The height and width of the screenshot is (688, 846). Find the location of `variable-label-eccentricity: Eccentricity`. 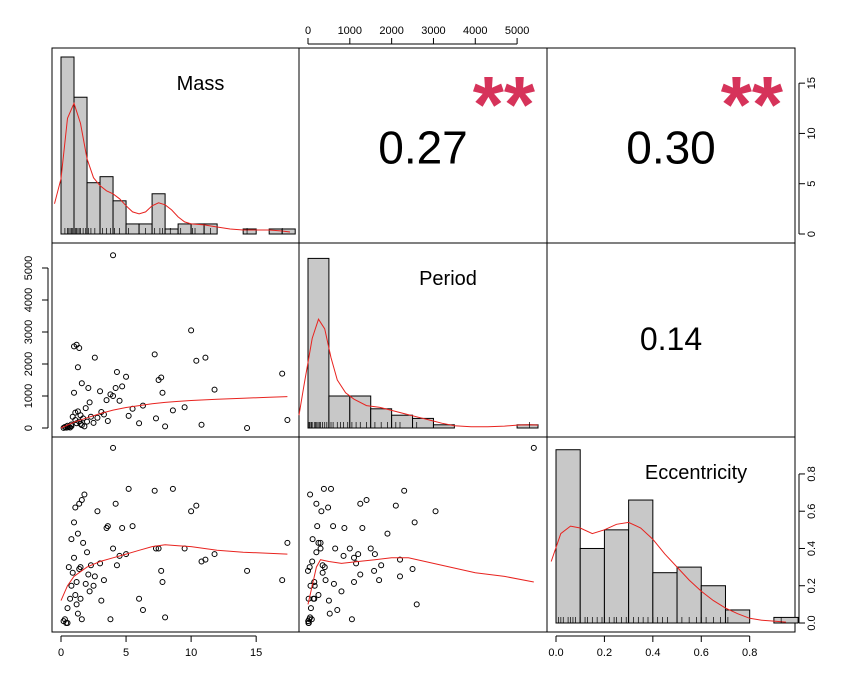

variable-label-eccentricity: Eccentricity is located at coordinates (696, 473).